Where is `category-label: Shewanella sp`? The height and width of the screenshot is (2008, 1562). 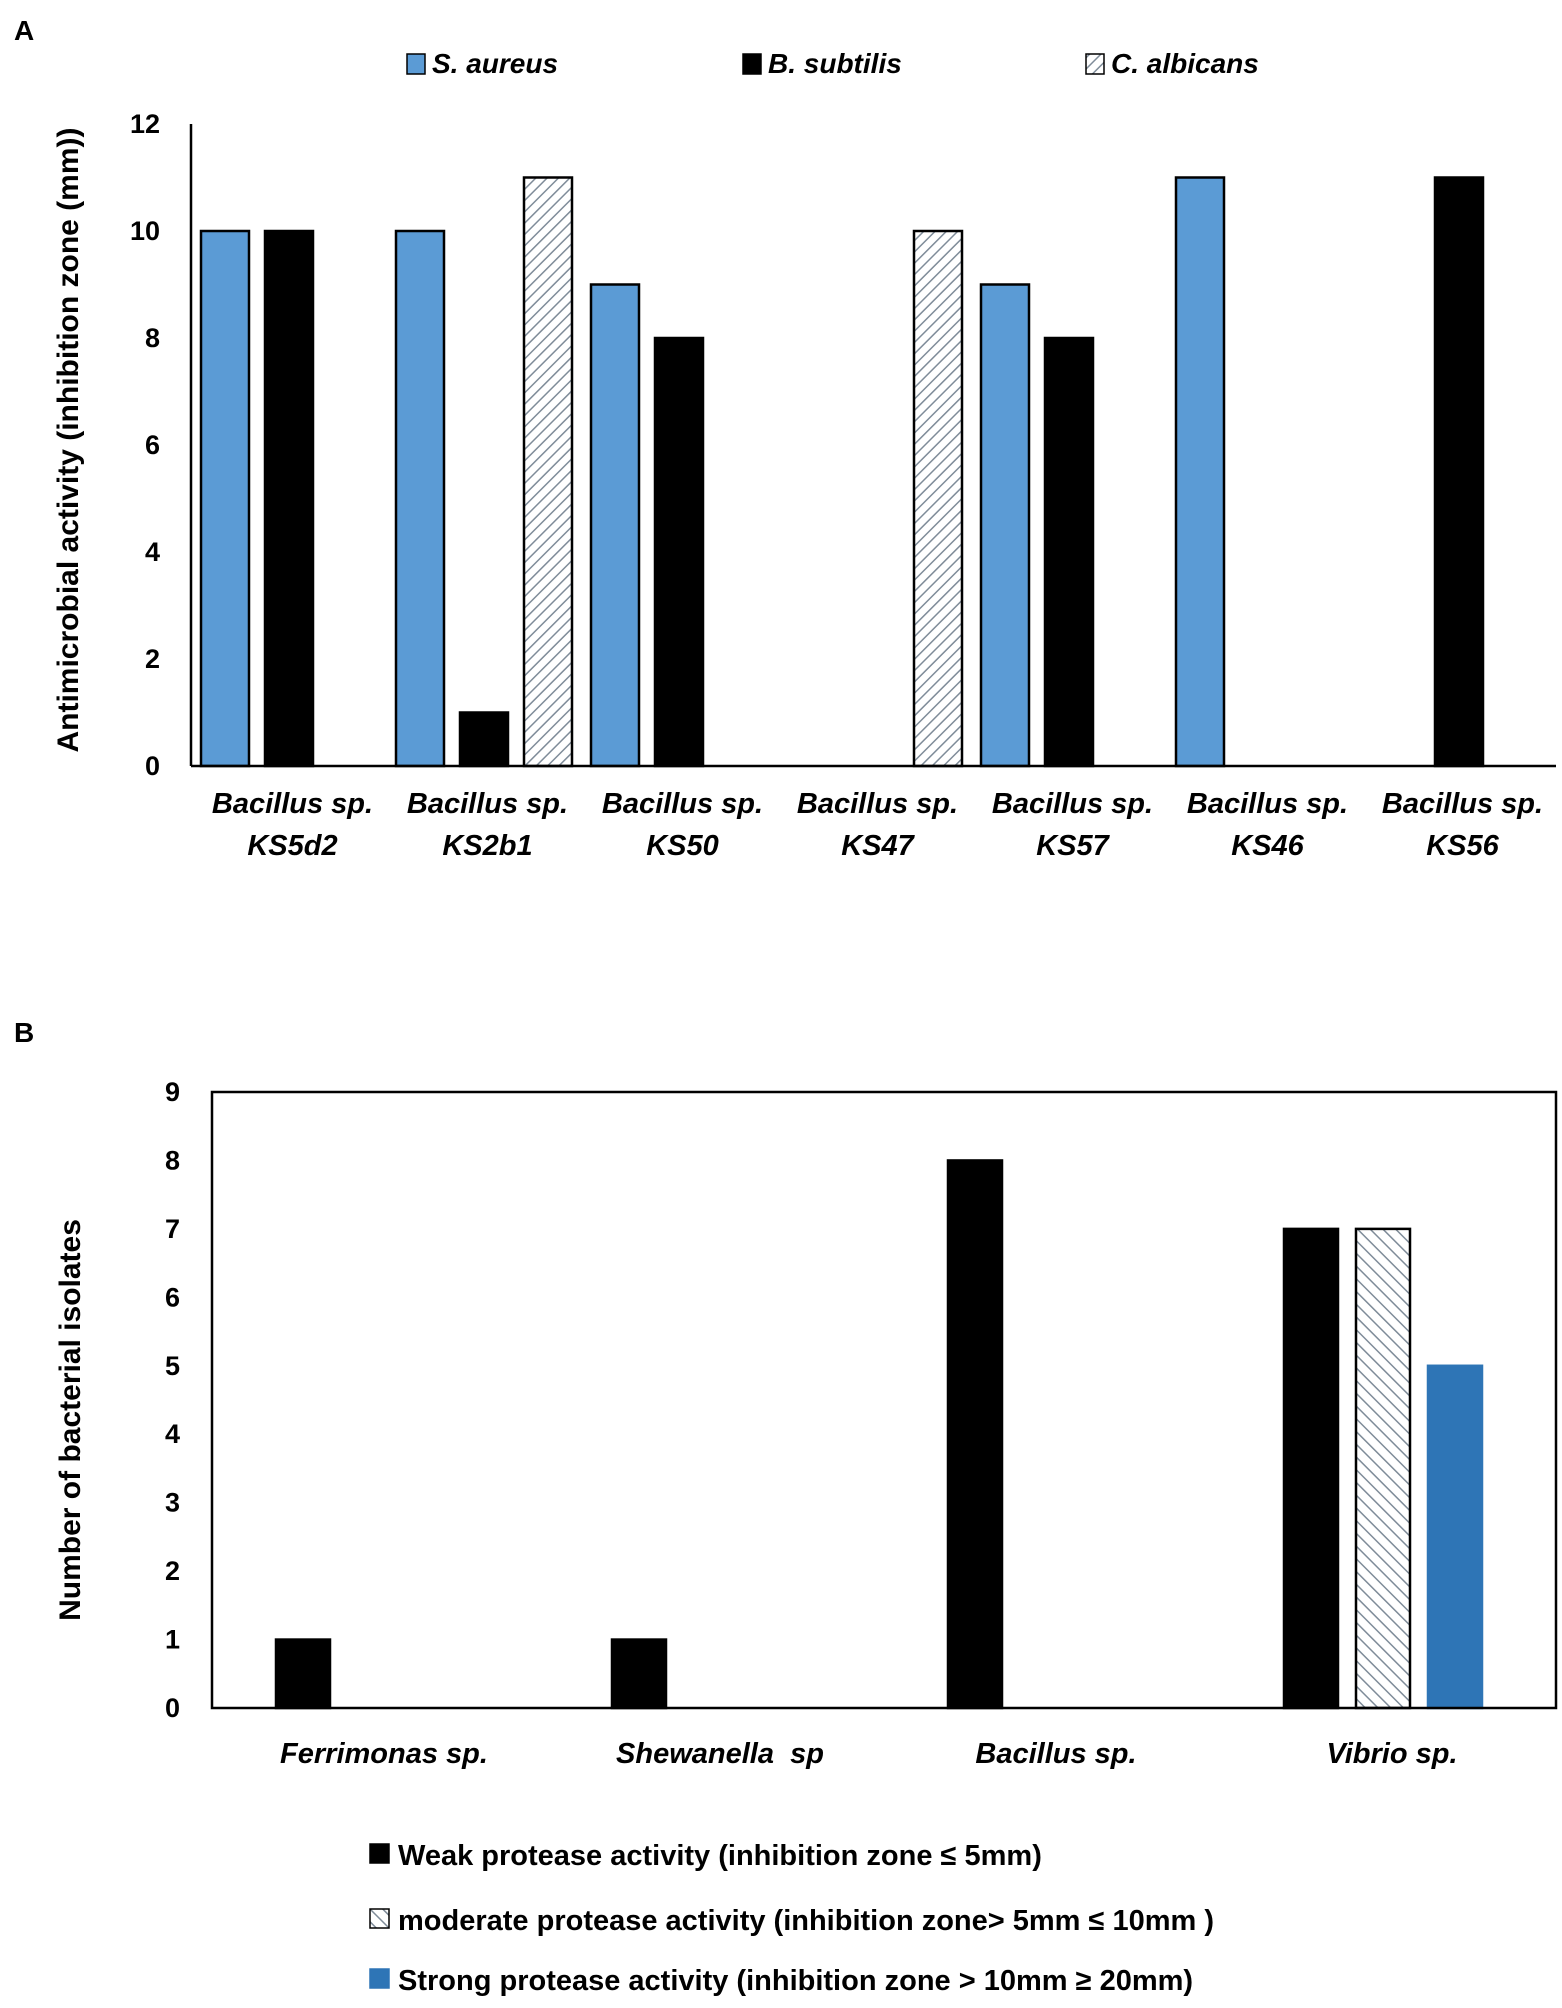
category-label: Shewanella sp is located at coordinates (720, 1754).